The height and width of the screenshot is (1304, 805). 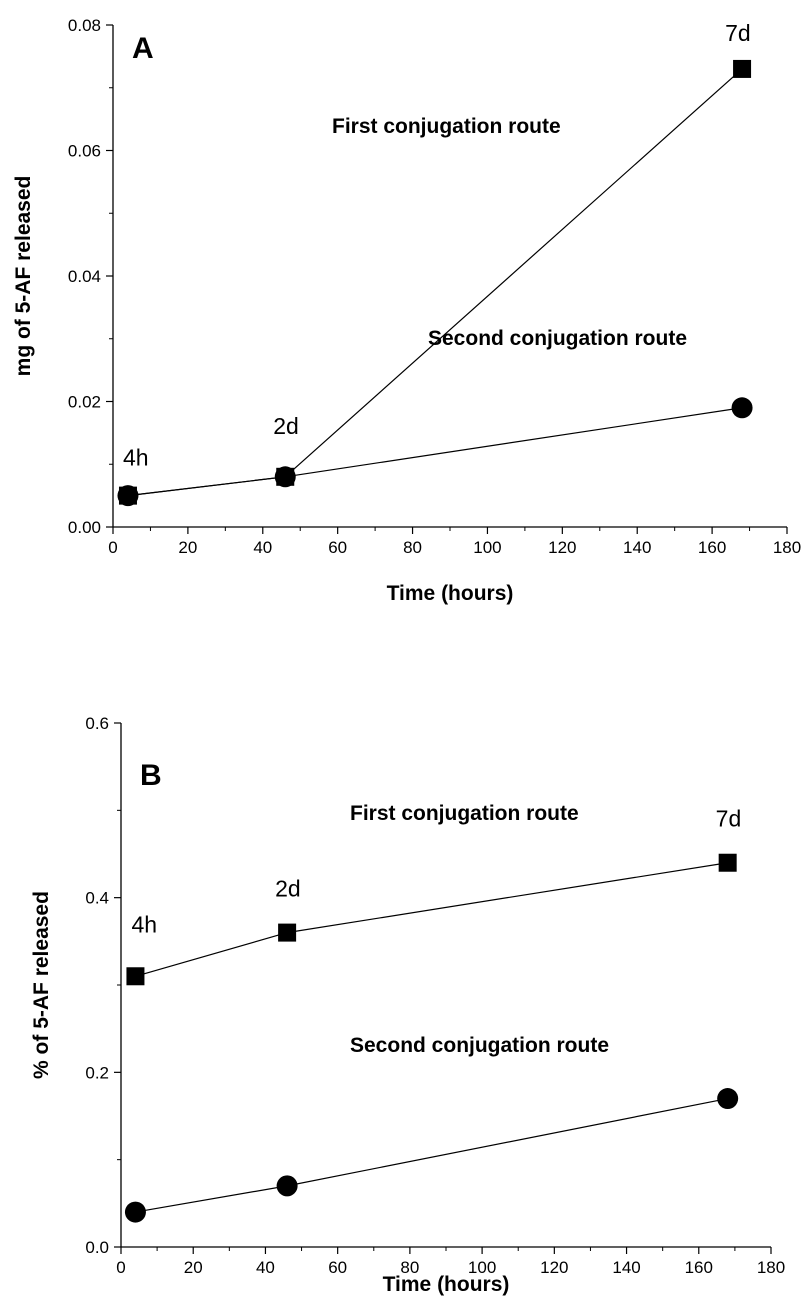 I want to click on panel-a-series-2-line, so click(x=435, y=452).